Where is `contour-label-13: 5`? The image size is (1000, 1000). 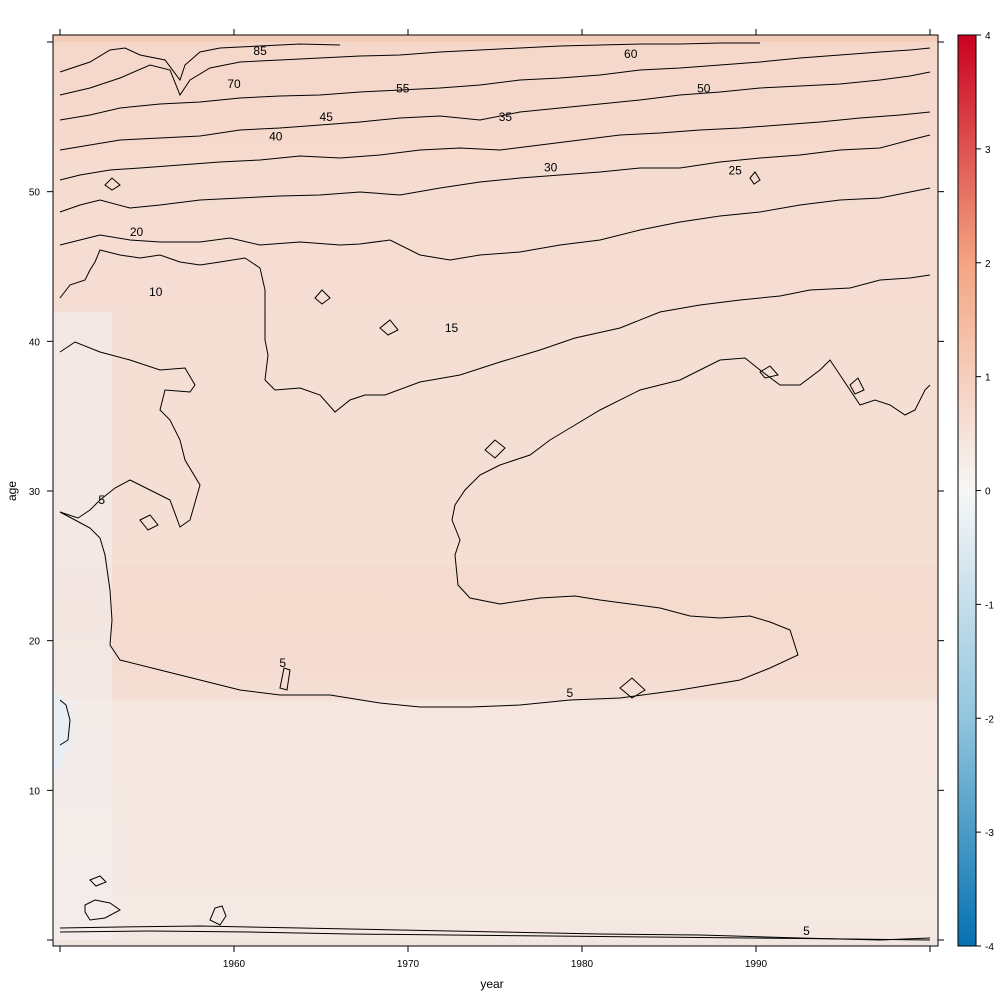 contour-label-13: 5 is located at coordinates (101, 500).